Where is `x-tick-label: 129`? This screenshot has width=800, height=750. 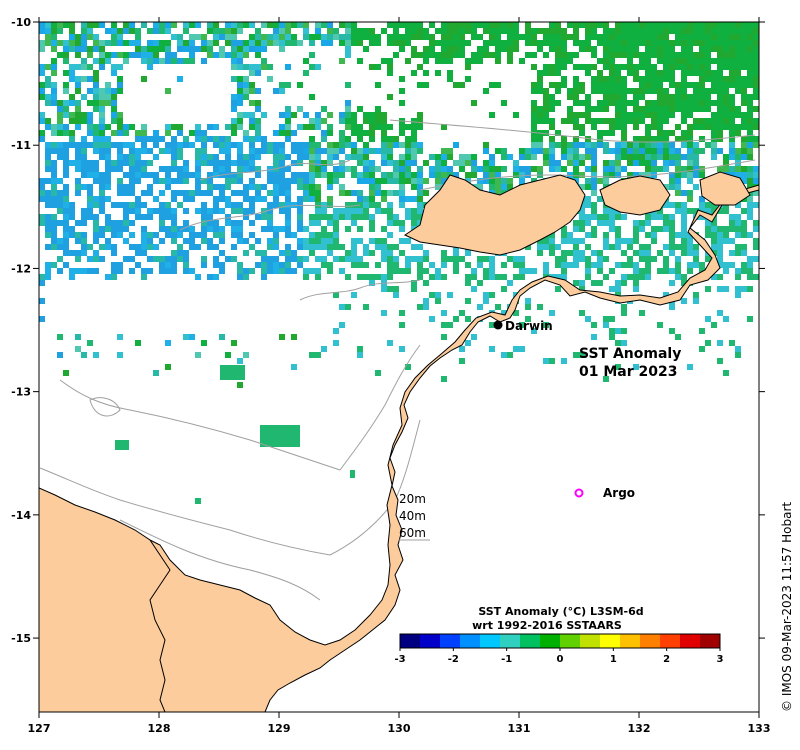 x-tick-label: 129 is located at coordinates (279, 728).